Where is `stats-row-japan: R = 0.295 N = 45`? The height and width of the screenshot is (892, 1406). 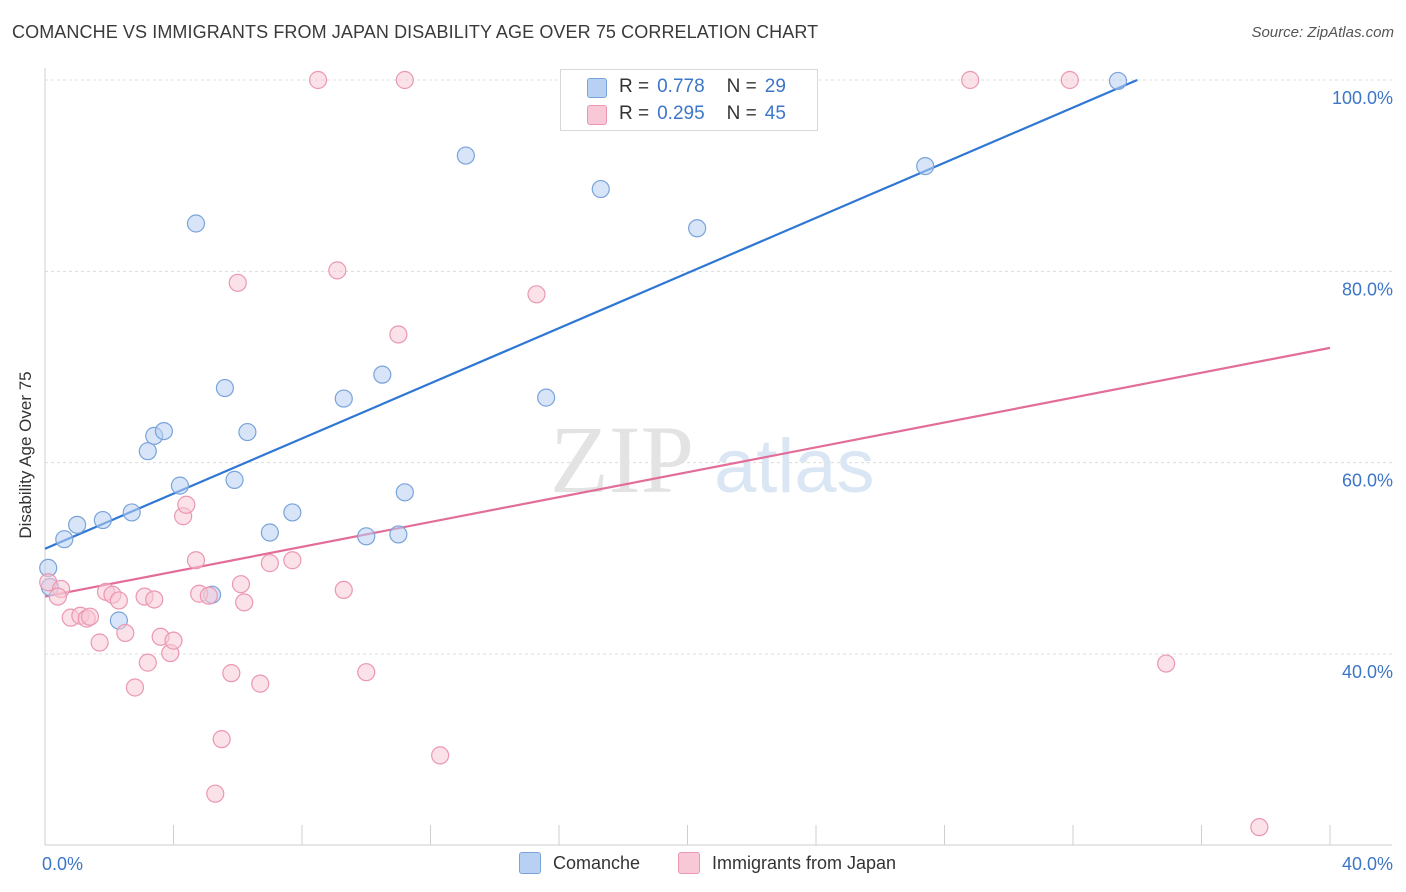 stats-row-japan: R = 0.295 N = 45 is located at coordinates (686, 114).